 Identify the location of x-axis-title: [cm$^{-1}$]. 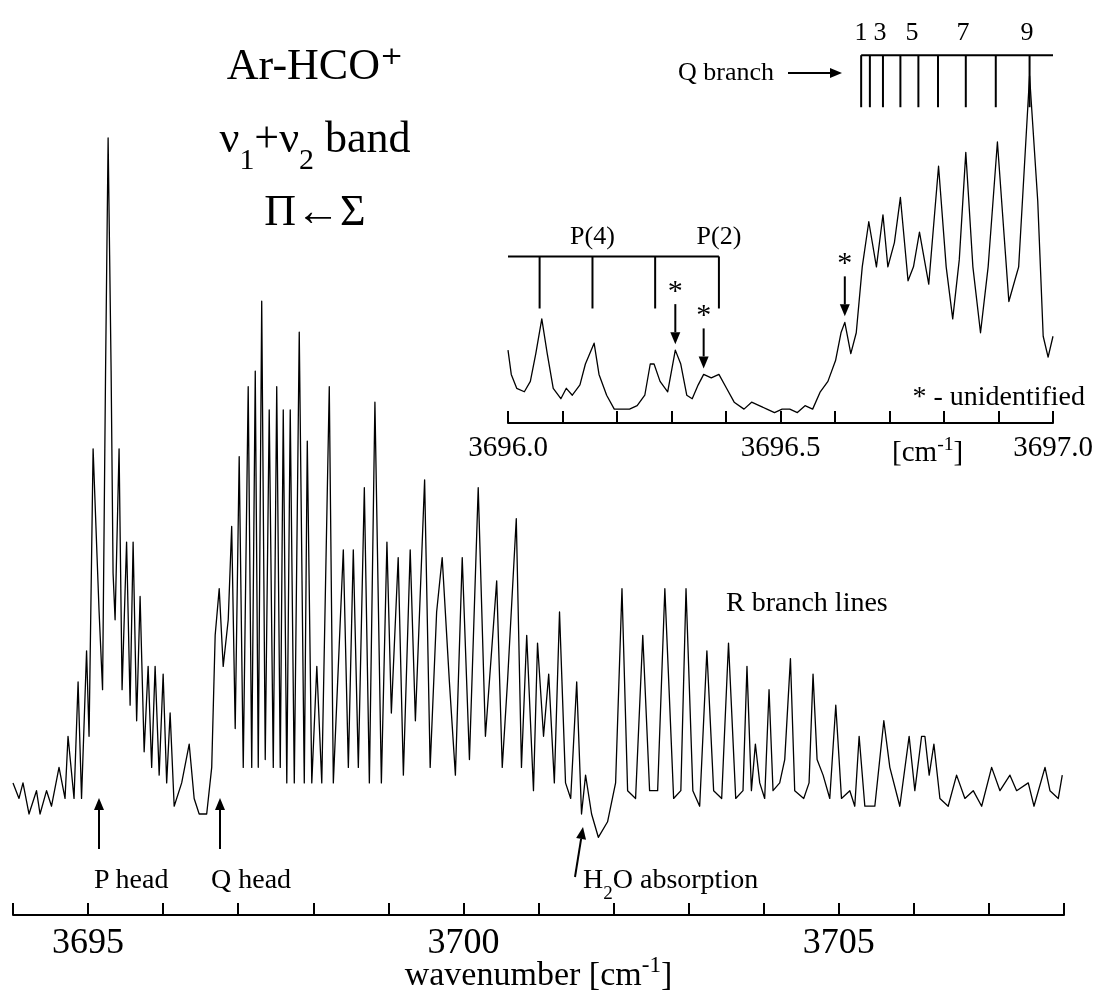
(928, 449).